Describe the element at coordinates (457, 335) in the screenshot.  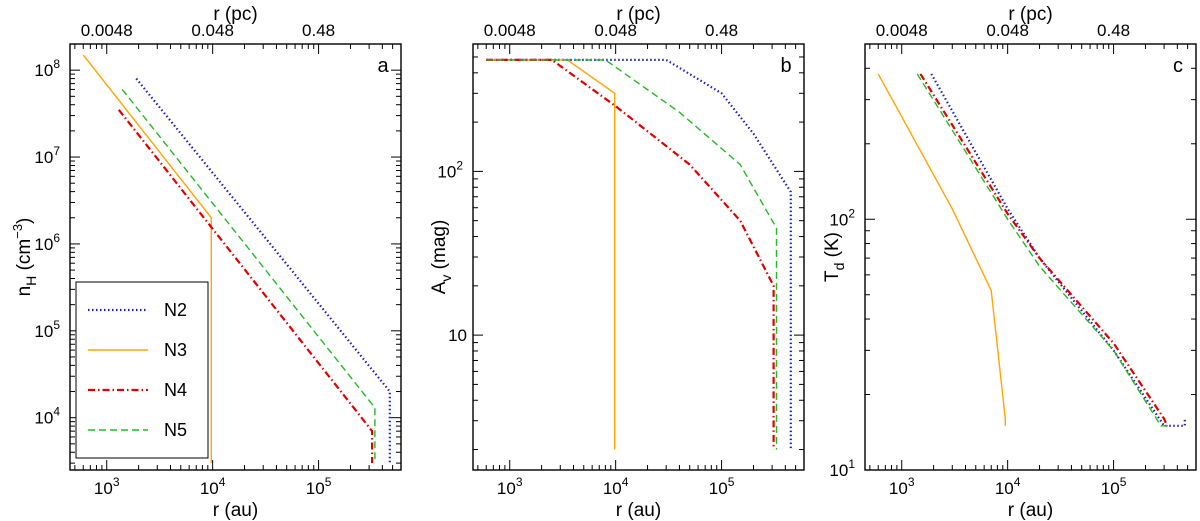
I see `y-tick-label: 10` at that location.